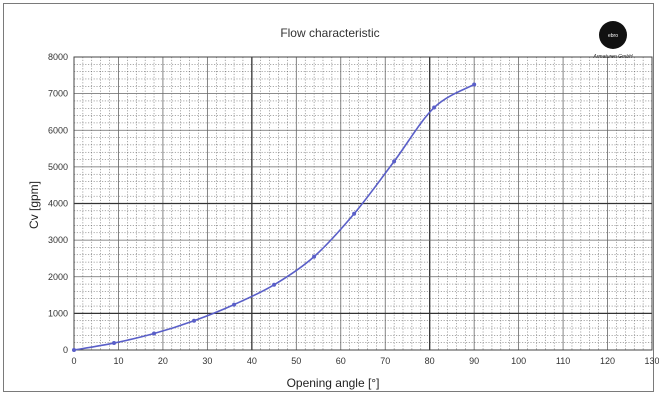  I want to click on company-logo: ebro Armaturen GmbH, so click(612, 40).